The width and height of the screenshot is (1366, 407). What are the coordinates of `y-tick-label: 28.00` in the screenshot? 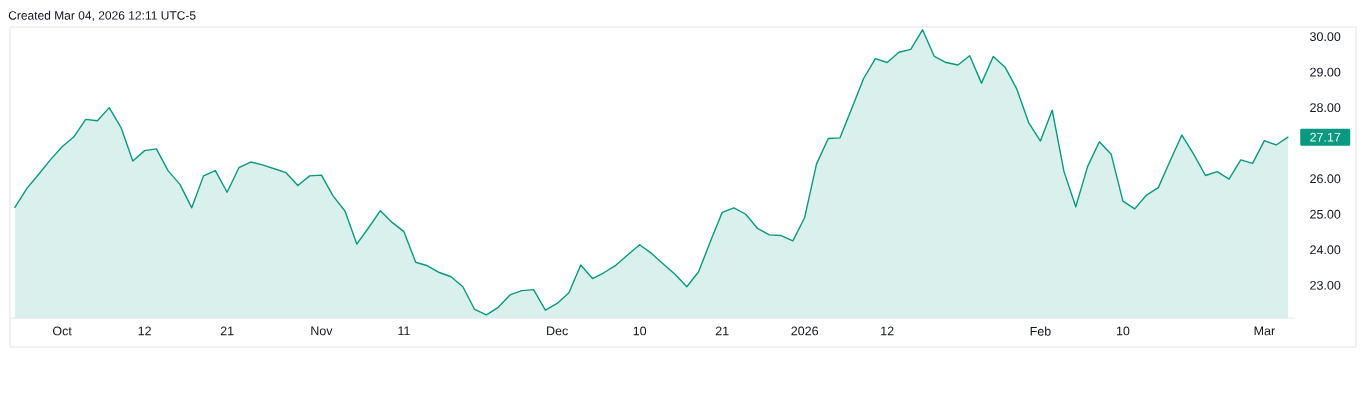 It's located at (1325, 108).